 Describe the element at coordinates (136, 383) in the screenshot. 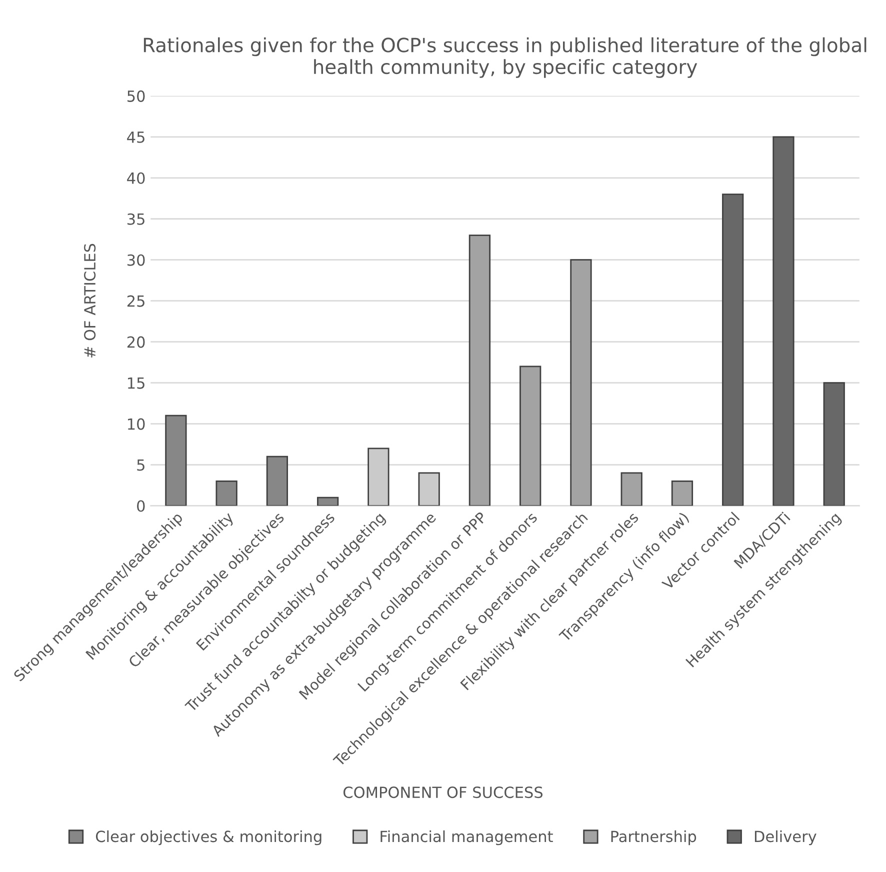

I see `y-tick-label: 15` at that location.